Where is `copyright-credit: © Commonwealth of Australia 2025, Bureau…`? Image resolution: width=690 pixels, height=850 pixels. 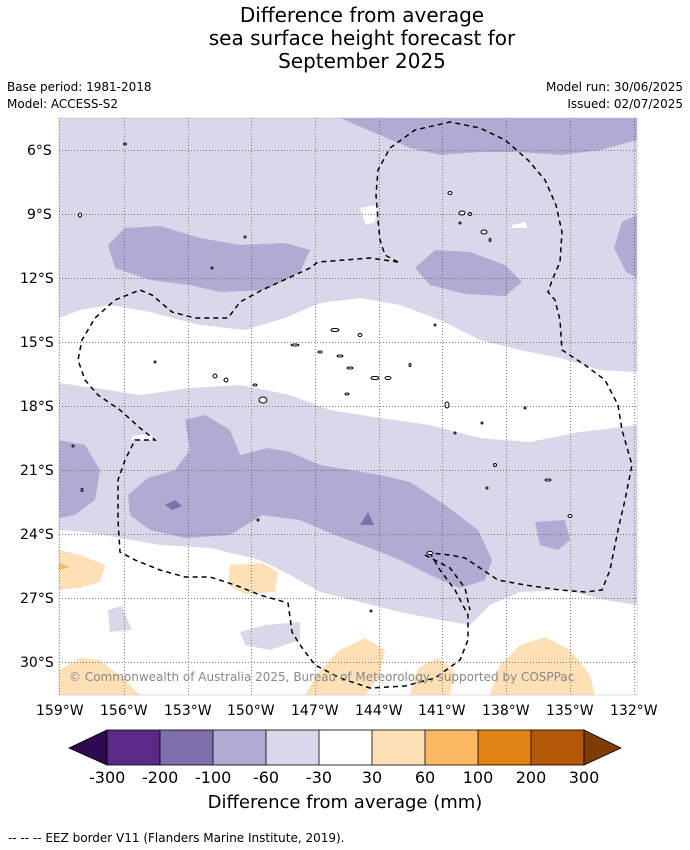 copyright-credit: © Commonwealth of Australia 2025, Bureau… is located at coordinates (322, 677).